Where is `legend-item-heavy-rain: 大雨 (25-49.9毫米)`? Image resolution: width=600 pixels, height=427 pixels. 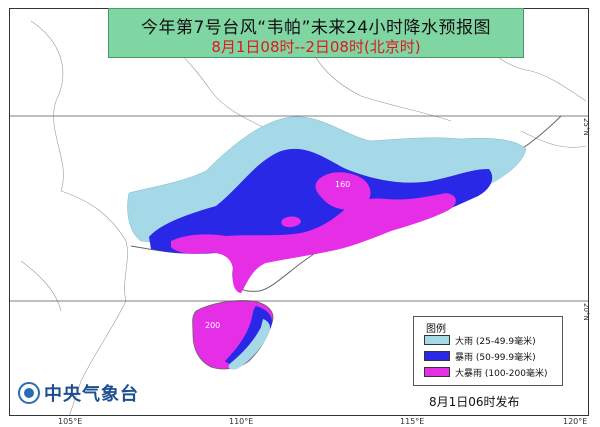 legend-item-heavy-rain: 大雨 (25-49.9毫米) is located at coordinates (480, 340).